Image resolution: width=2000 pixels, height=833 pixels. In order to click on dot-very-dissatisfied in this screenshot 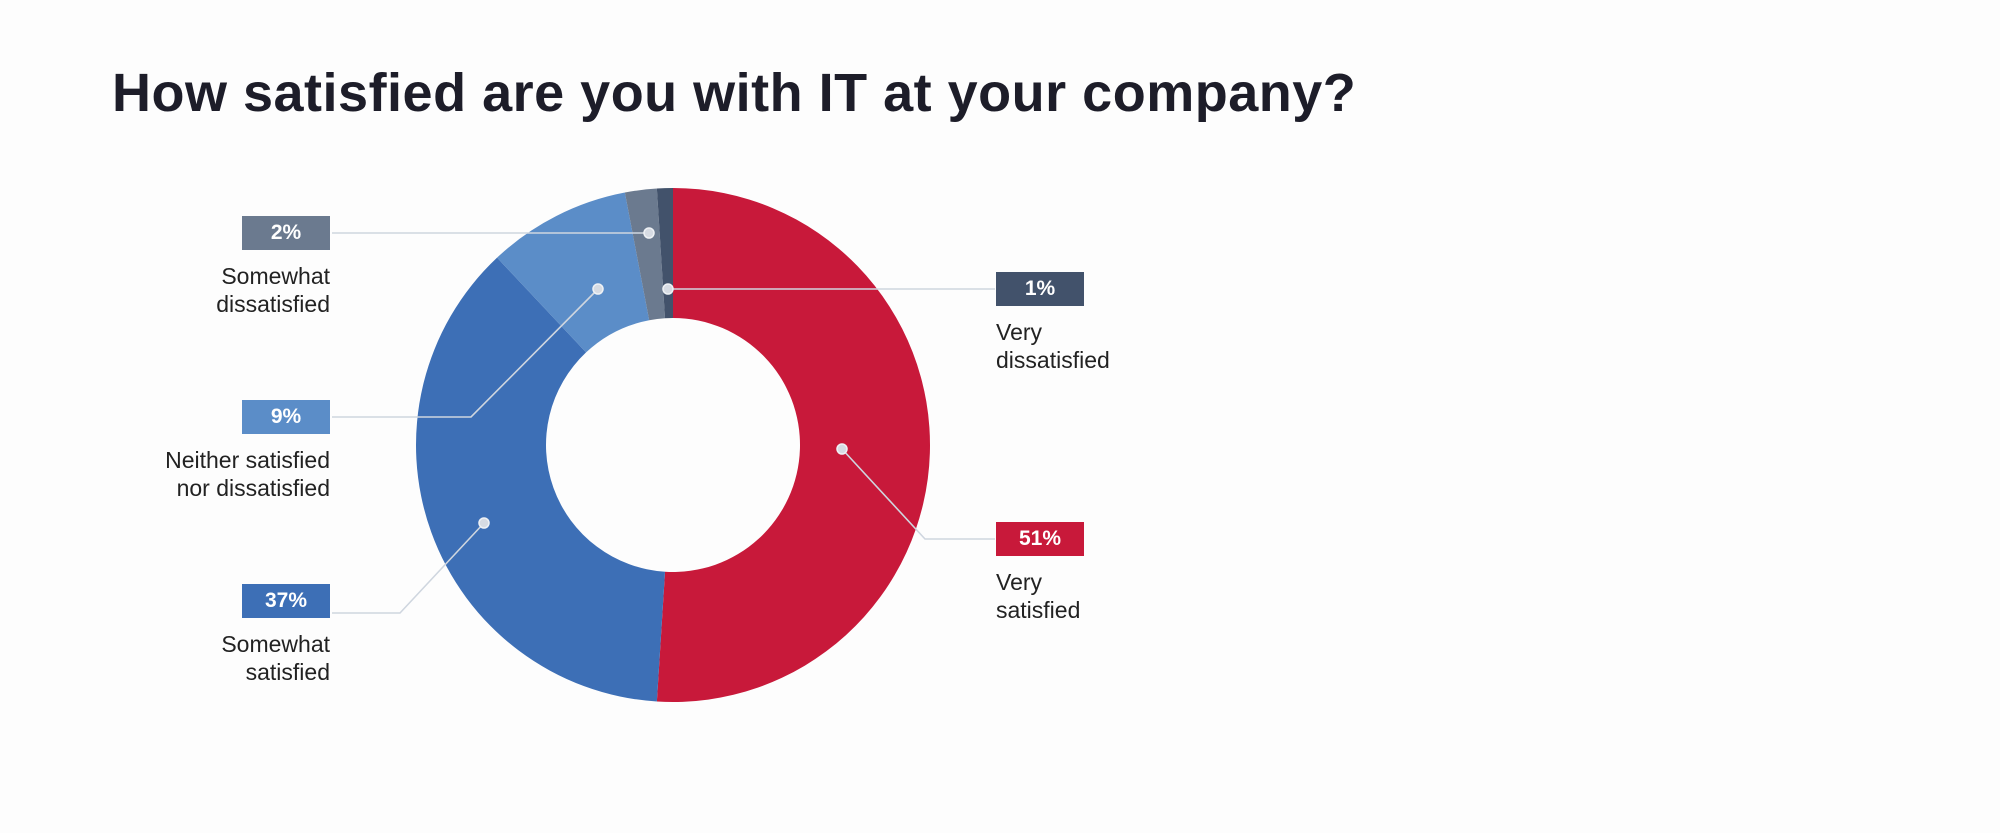, I will do `click(668, 289)`.